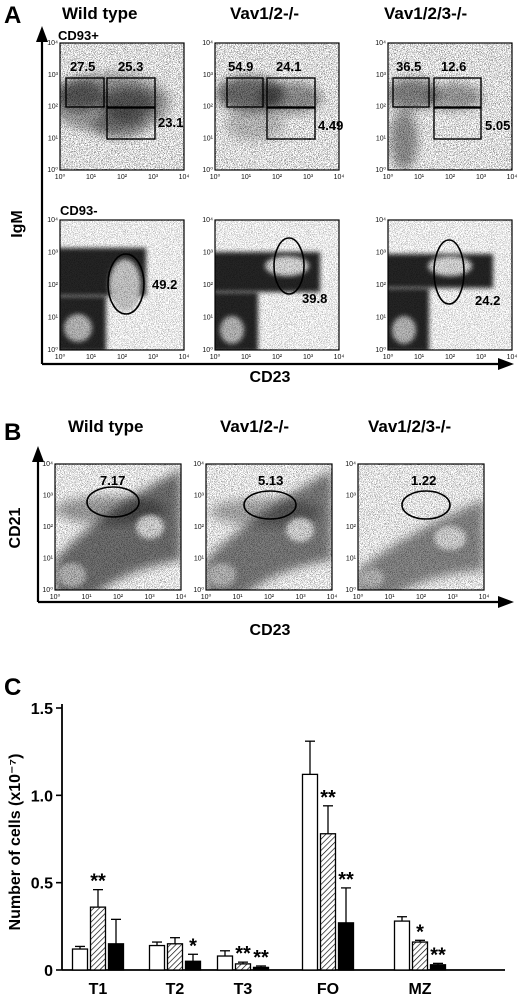 This screenshot has width=520, height=998. Describe the element at coordinates (421, 527) in the screenshot. I see `plot-b-vav123: 1.22` at that location.